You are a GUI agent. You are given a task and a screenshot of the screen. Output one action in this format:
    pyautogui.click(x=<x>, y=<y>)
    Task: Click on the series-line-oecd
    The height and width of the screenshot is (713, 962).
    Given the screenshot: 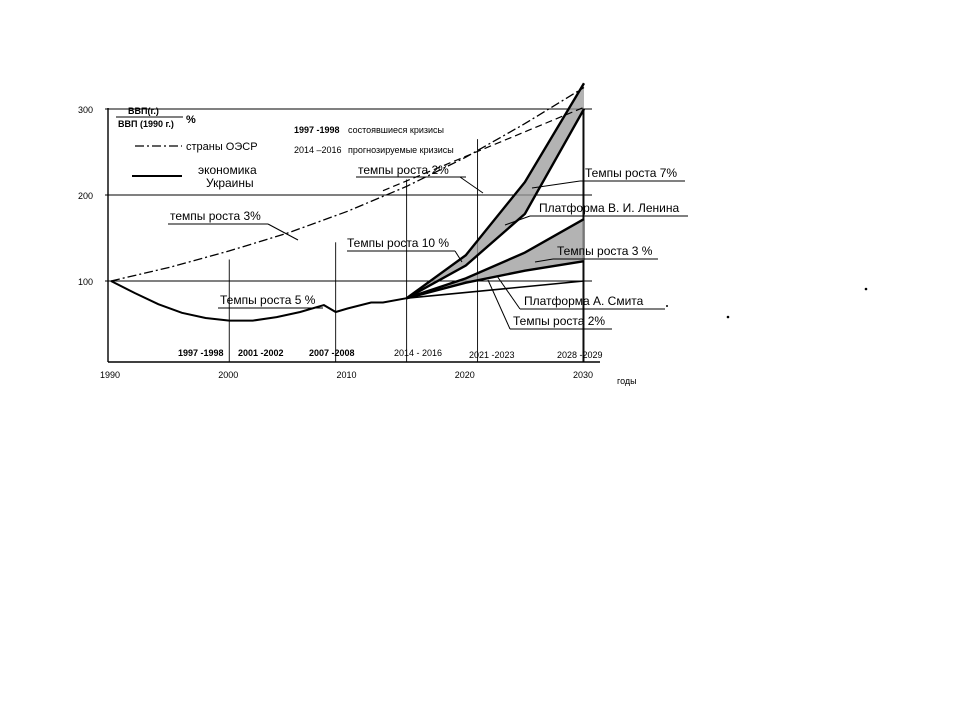 What is the action you would take?
    pyautogui.click(x=347, y=184)
    